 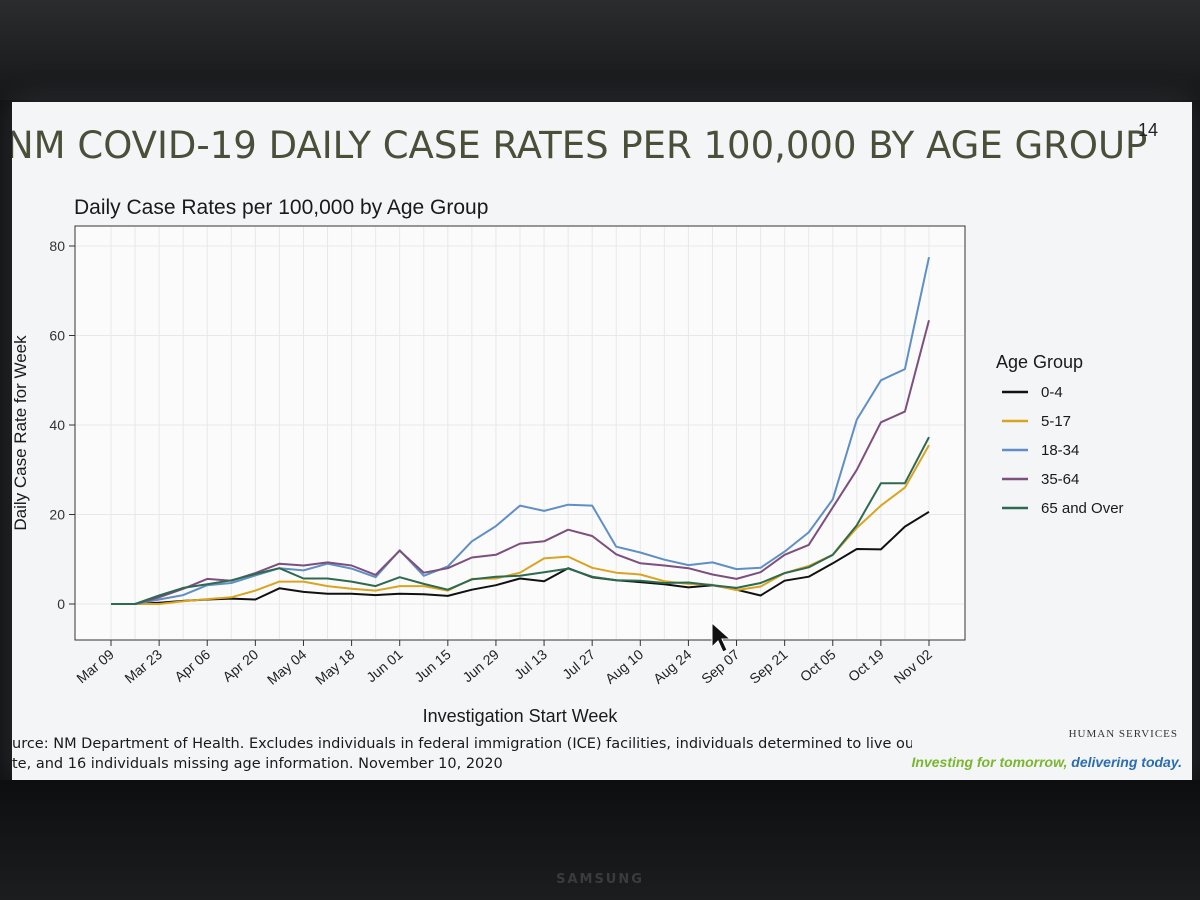 What do you see at coordinates (768, 666) in the screenshot?
I see `x-tick-label: Sep 21` at bounding box center [768, 666].